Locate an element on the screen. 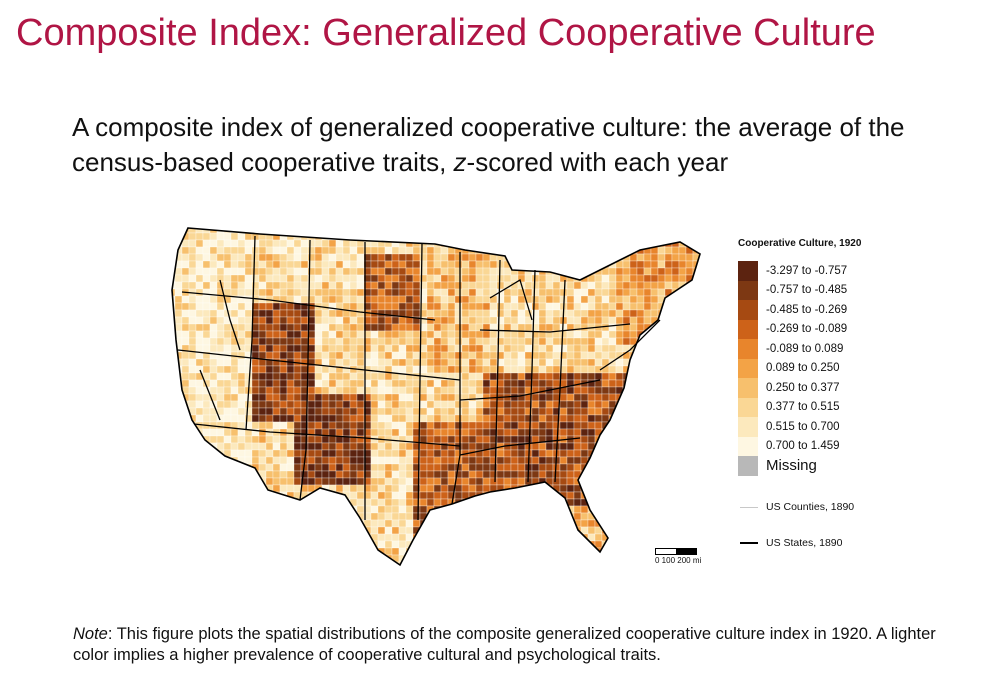  legend-label: 0.250 to 0.377 is located at coordinates (803, 387).